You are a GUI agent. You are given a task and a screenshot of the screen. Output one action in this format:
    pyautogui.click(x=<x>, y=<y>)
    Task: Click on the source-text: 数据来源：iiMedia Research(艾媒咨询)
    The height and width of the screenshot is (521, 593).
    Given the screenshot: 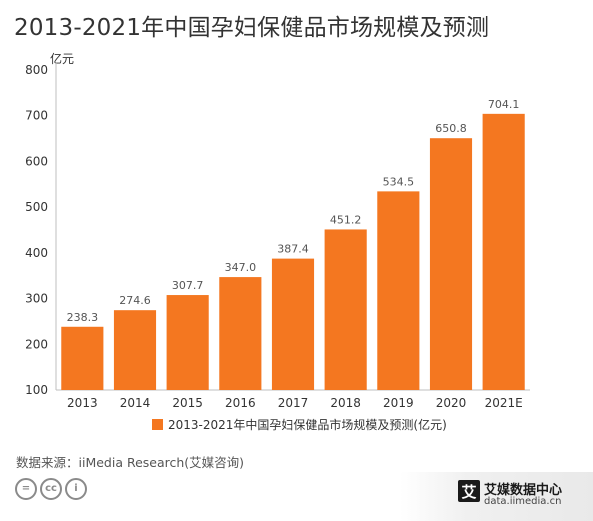 What is the action you would take?
    pyautogui.click(x=130, y=462)
    